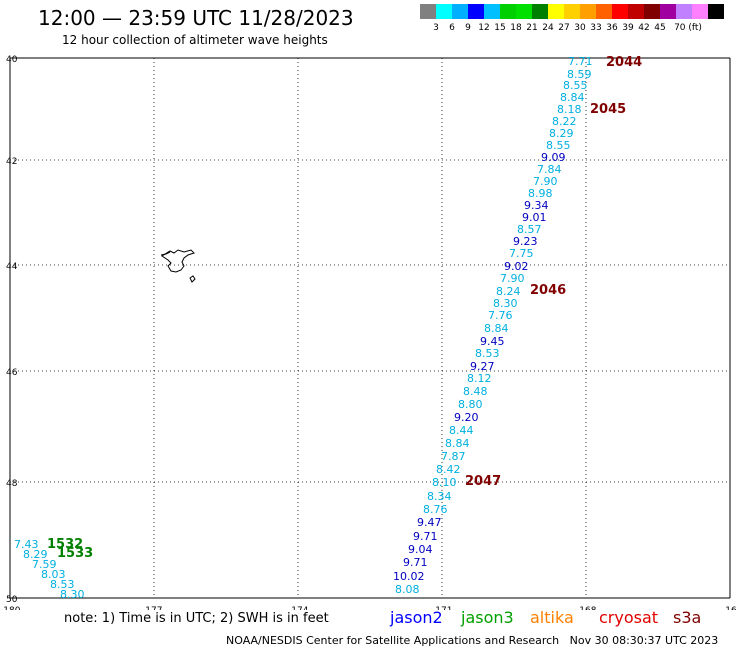 This screenshot has height=650, width=740. I want to click on lon-tick-label: -177, so click(152, 608).